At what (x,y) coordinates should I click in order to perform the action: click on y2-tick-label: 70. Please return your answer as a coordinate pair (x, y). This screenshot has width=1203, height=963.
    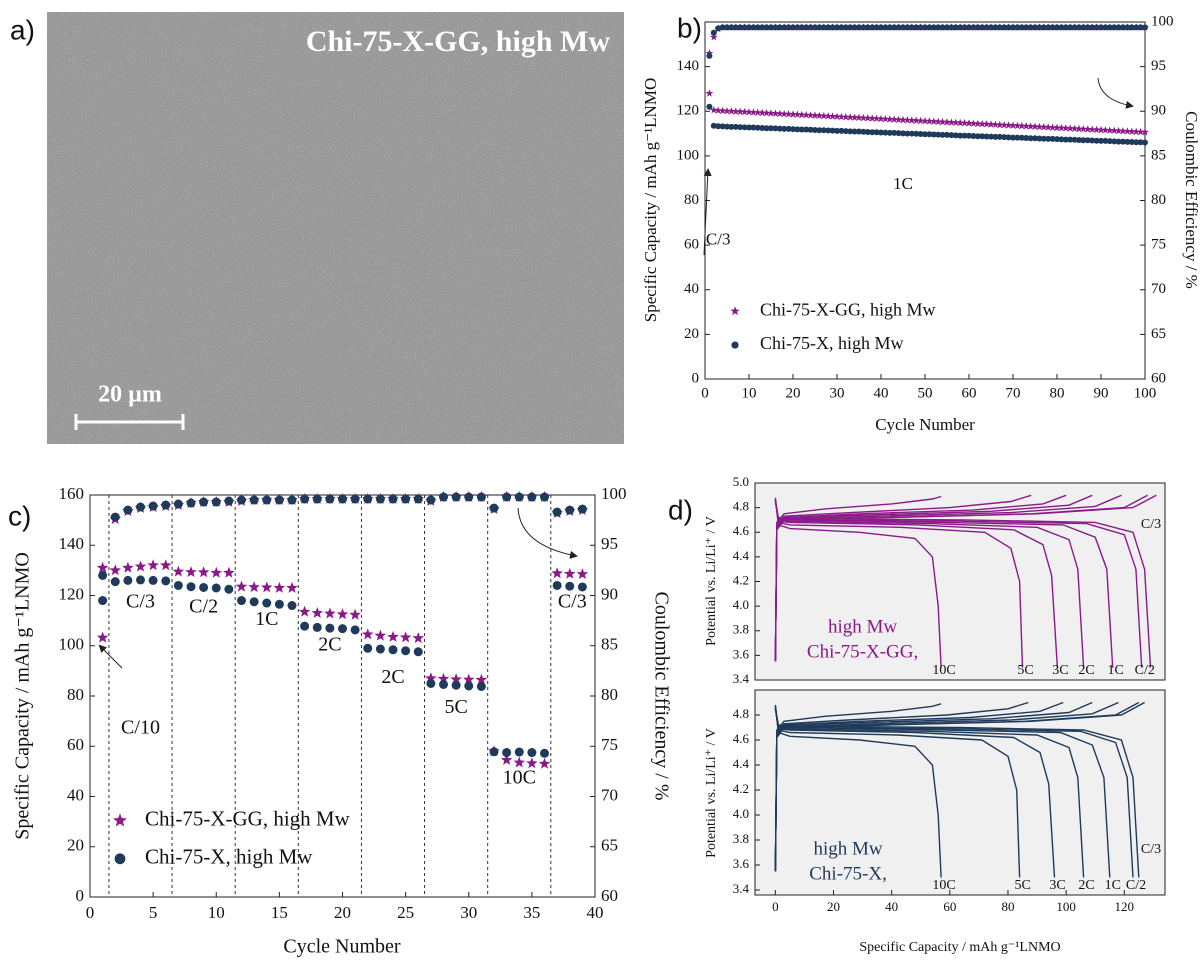
    Looking at the image, I should click on (609, 794).